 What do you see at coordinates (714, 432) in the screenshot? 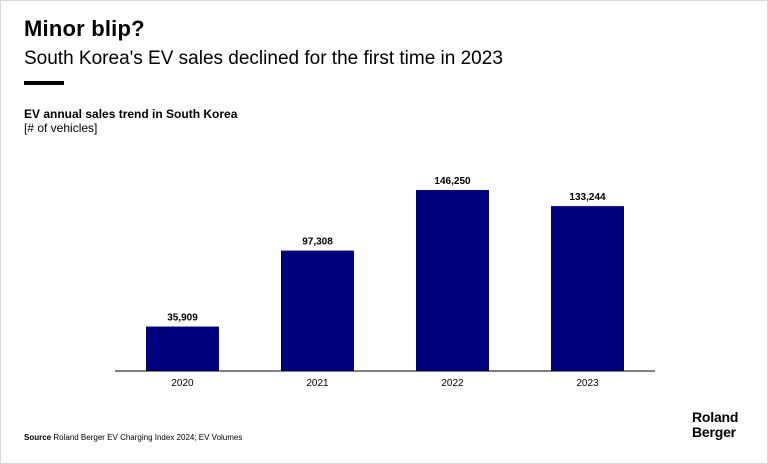
I see `logo-line-2: Berger` at bounding box center [714, 432].